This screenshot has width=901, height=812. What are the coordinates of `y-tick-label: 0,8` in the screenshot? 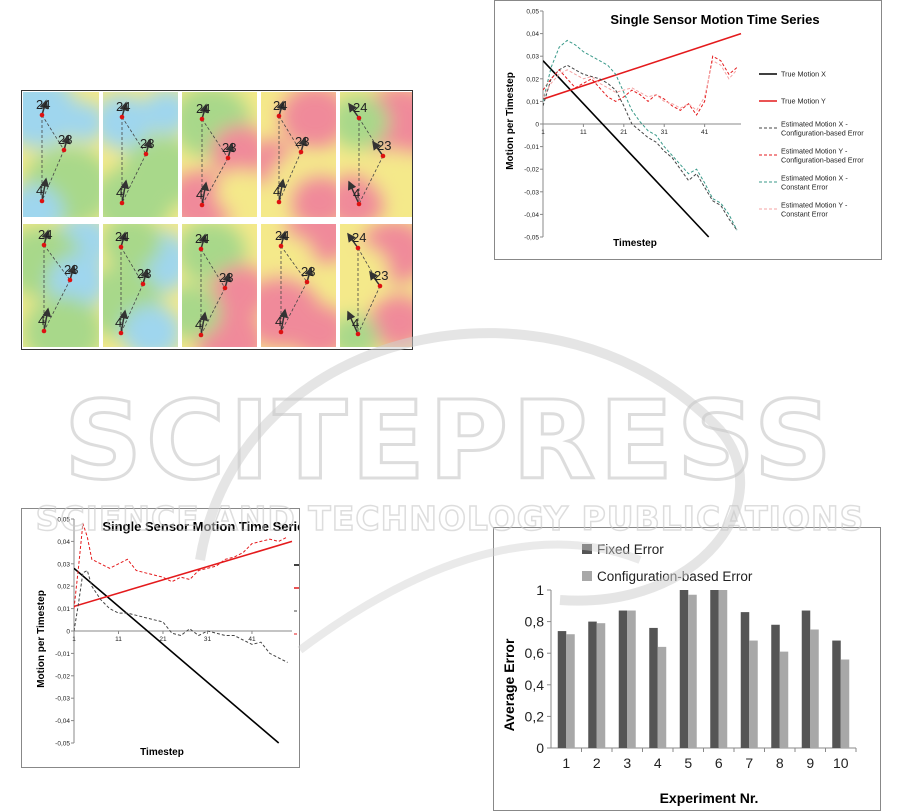 It's located at (535, 622).